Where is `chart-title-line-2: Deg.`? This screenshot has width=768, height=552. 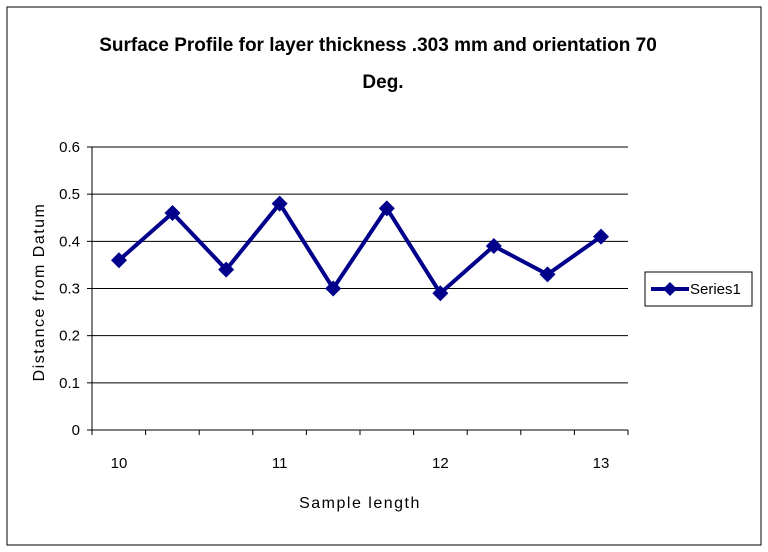 chart-title-line-2: Deg. is located at coordinates (382, 82).